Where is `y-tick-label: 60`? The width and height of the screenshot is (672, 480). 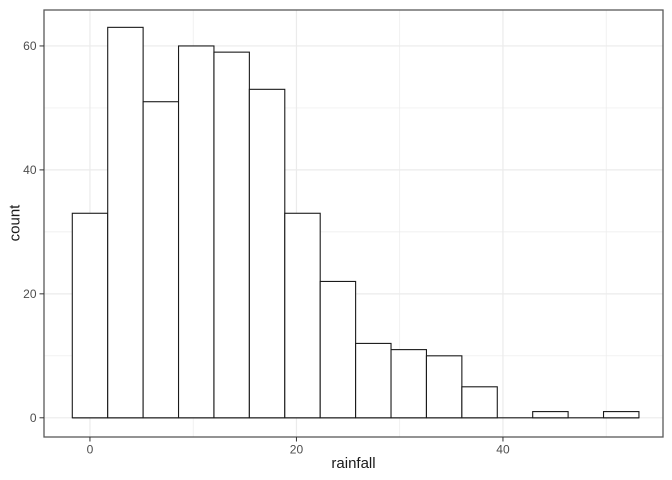
y-tick-label: 60 is located at coordinates (30, 46).